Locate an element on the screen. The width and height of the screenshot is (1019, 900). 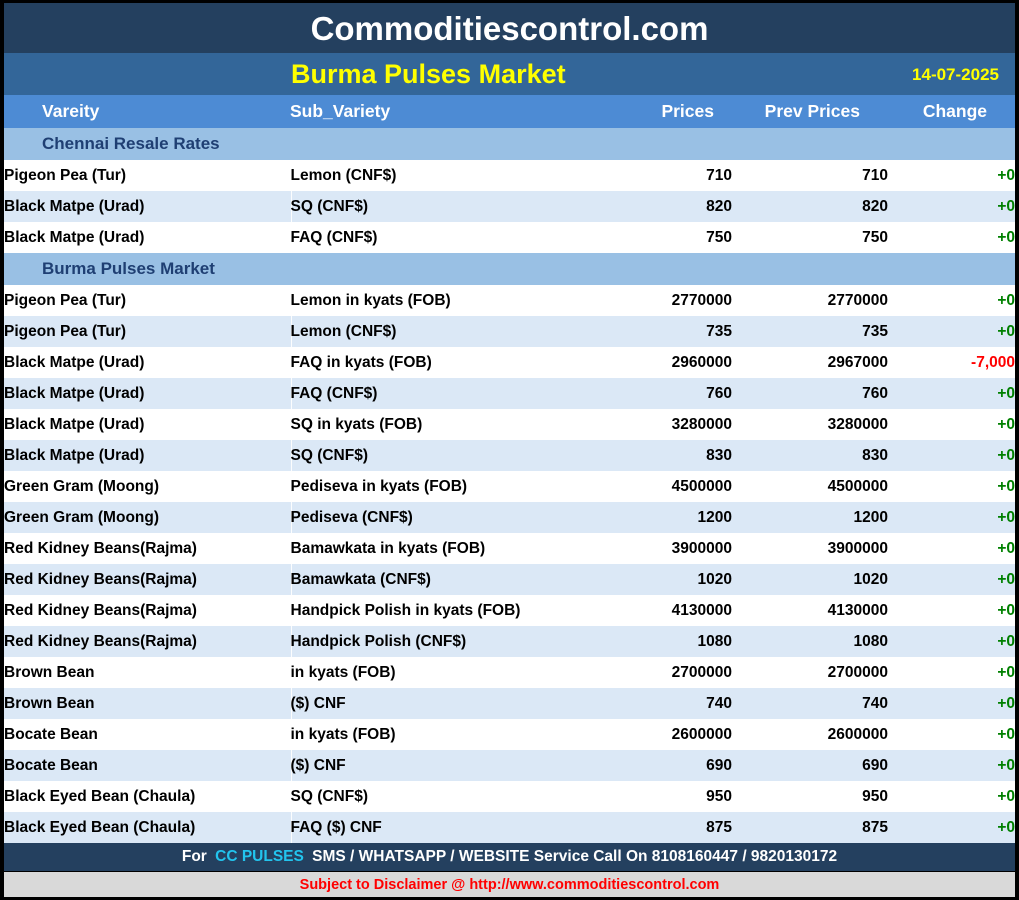
table-row: Black Matpe (Urad) SQ (CNF$) 830 830 +0 is located at coordinates (509, 455).